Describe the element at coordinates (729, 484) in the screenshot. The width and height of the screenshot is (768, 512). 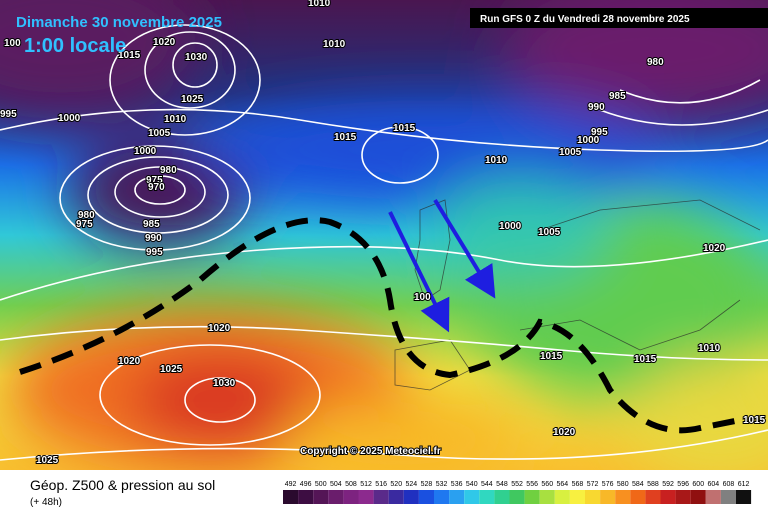
I see `colorbar-label: 608` at that location.